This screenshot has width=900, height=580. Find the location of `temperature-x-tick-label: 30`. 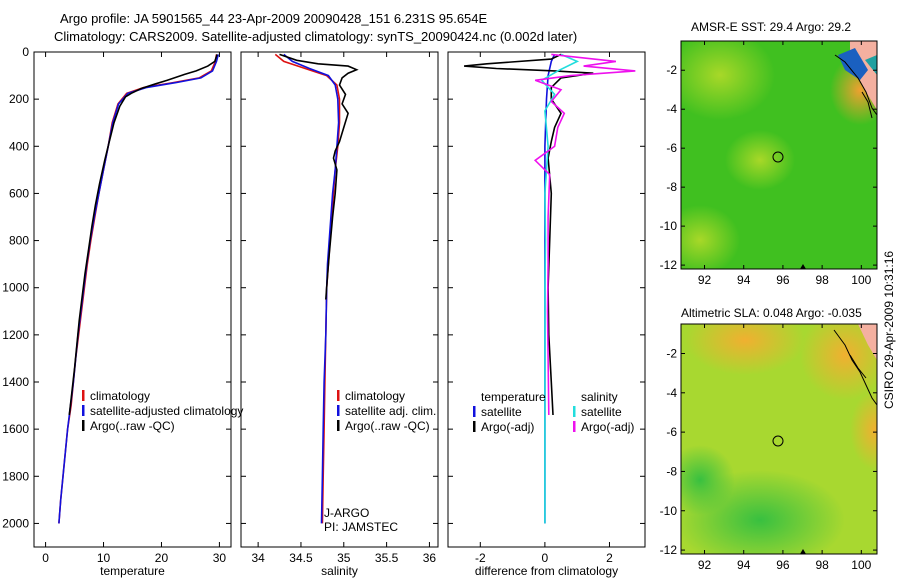

temperature-x-tick-label: 30 is located at coordinates (220, 558).